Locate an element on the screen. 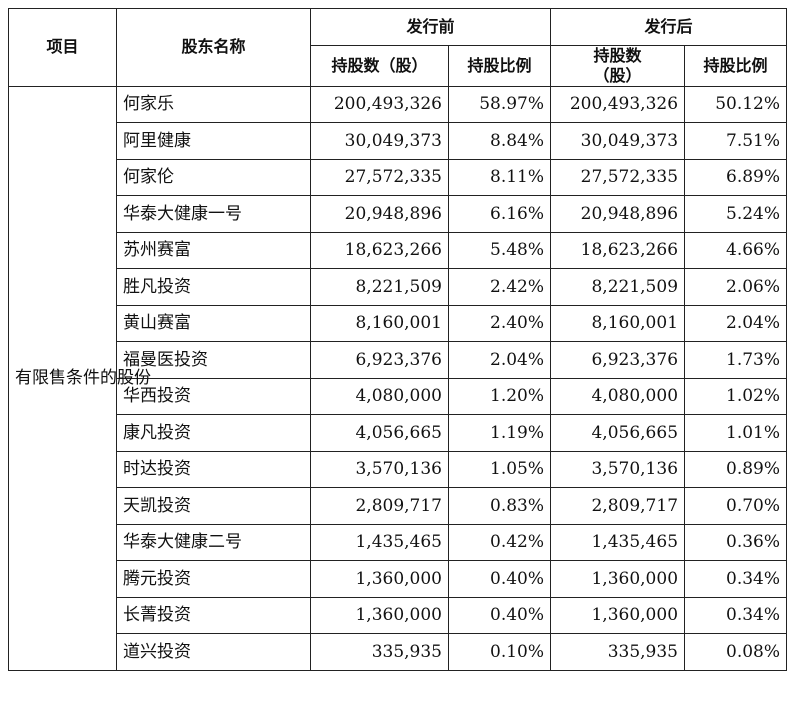 Image resolution: width=800 pixels, height=701 pixels. header-after-ratio: 持股比例 is located at coordinates (736, 65).